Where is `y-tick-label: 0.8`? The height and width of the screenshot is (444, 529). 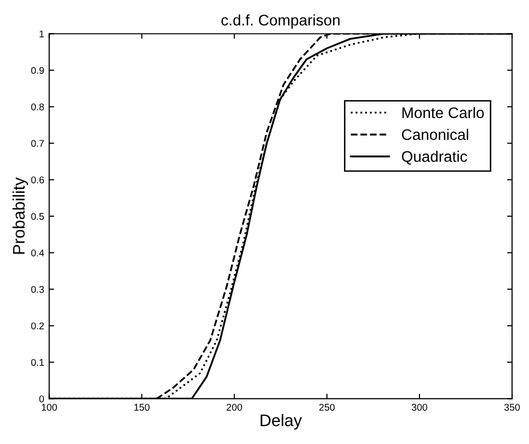 y-tick-label: 0.8 is located at coordinates (37, 106).